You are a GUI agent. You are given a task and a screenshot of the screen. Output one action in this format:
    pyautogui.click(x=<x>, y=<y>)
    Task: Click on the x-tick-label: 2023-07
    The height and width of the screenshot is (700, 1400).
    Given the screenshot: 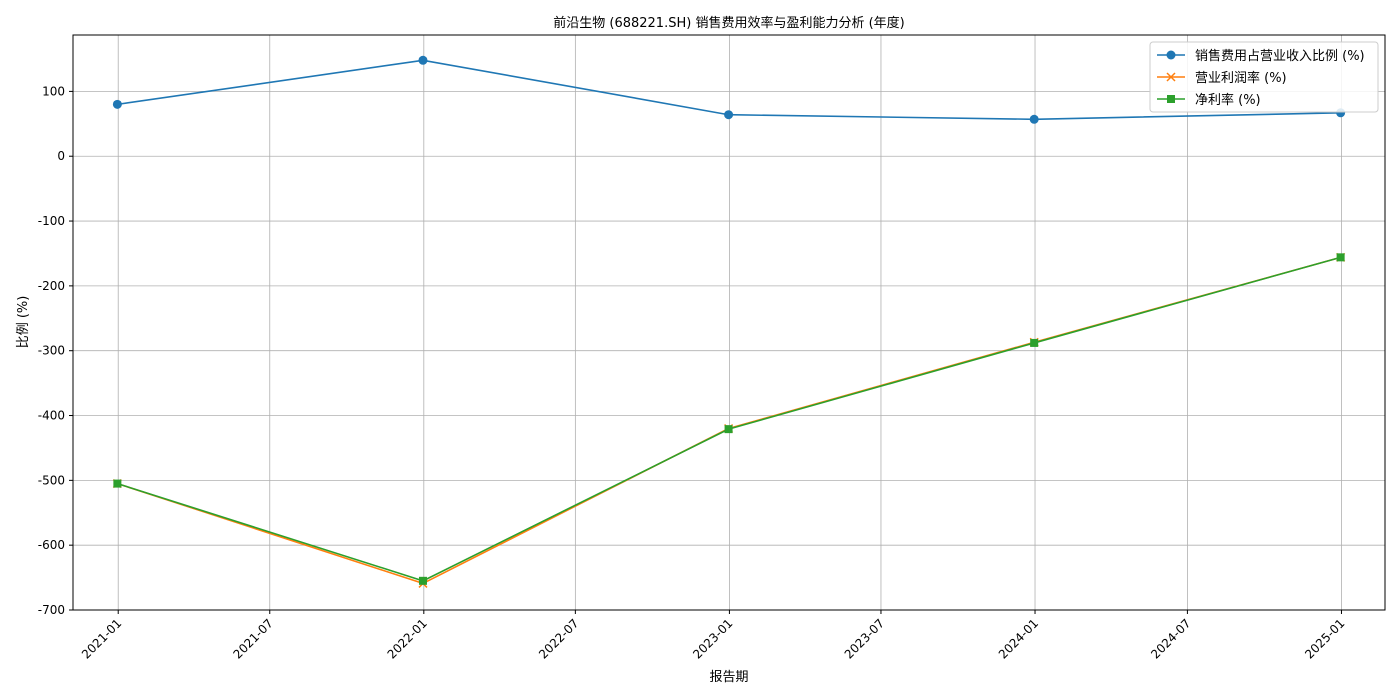 What is the action you would take?
    pyautogui.click(x=864, y=638)
    